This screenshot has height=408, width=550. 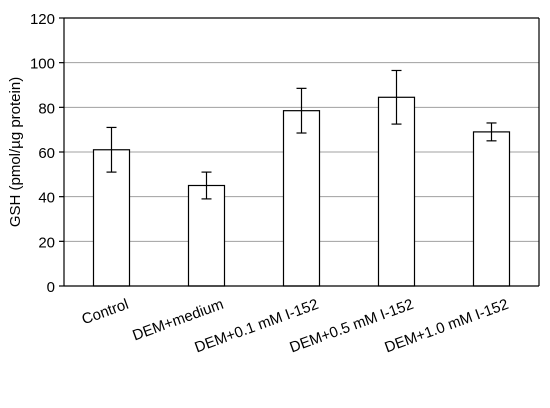 What do you see at coordinates (46, 108) in the screenshot?
I see `y-tick-label-80: 80` at bounding box center [46, 108].